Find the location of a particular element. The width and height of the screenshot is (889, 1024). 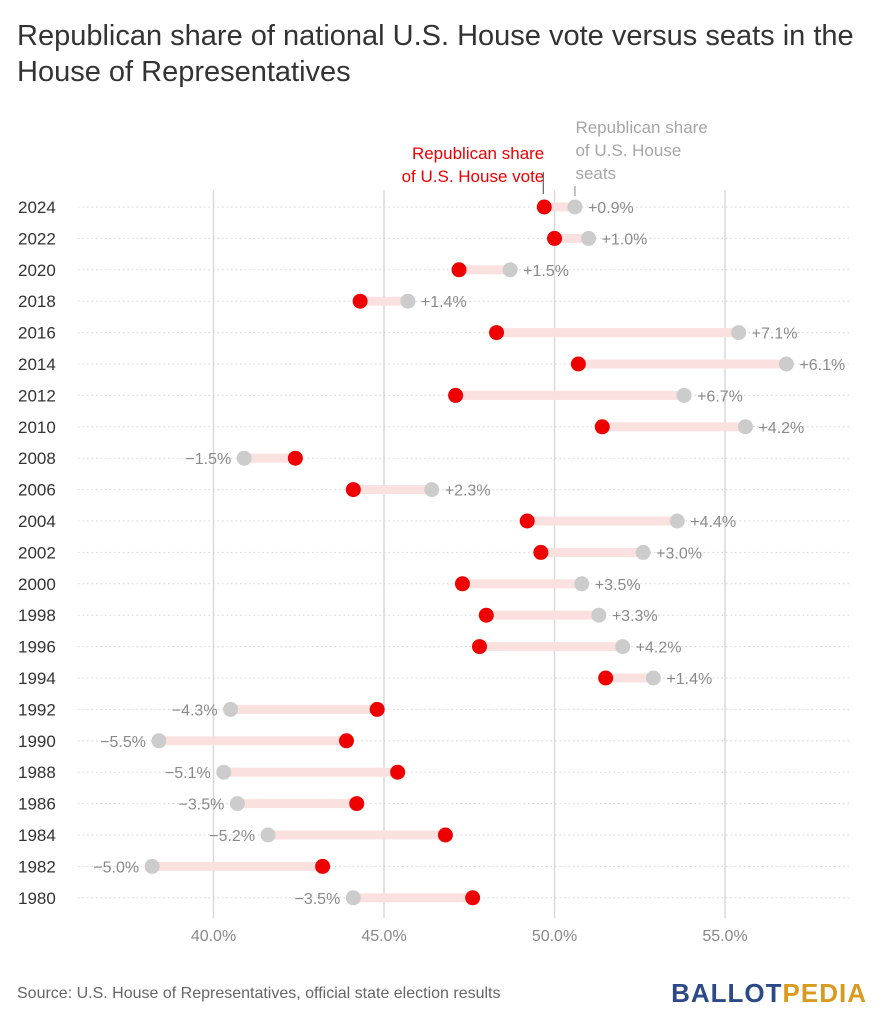

connector-bar-1980 is located at coordinates (413, 898).